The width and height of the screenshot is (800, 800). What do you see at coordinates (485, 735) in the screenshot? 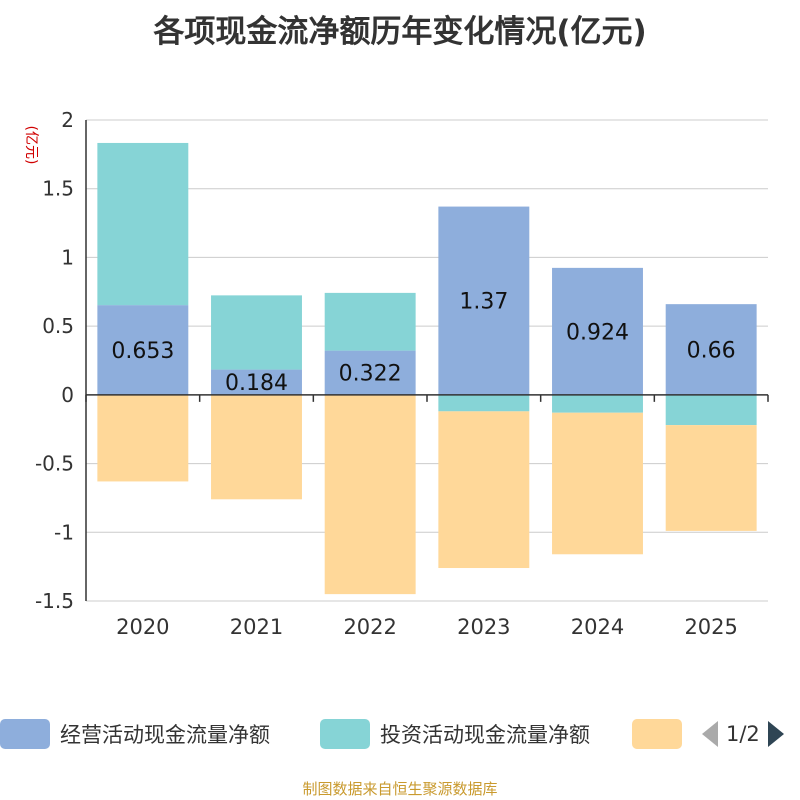
I see `legend-label-investing: 投资活动现金流量净额` at bounding box center [485, 735].